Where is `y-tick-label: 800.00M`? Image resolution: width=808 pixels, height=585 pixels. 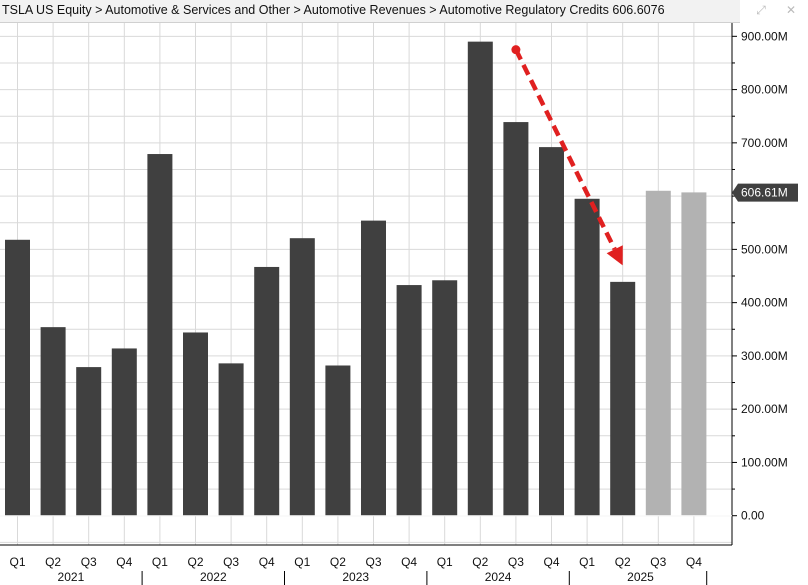 y-tick-label: 800.00M is located at coordinates (764, 90).